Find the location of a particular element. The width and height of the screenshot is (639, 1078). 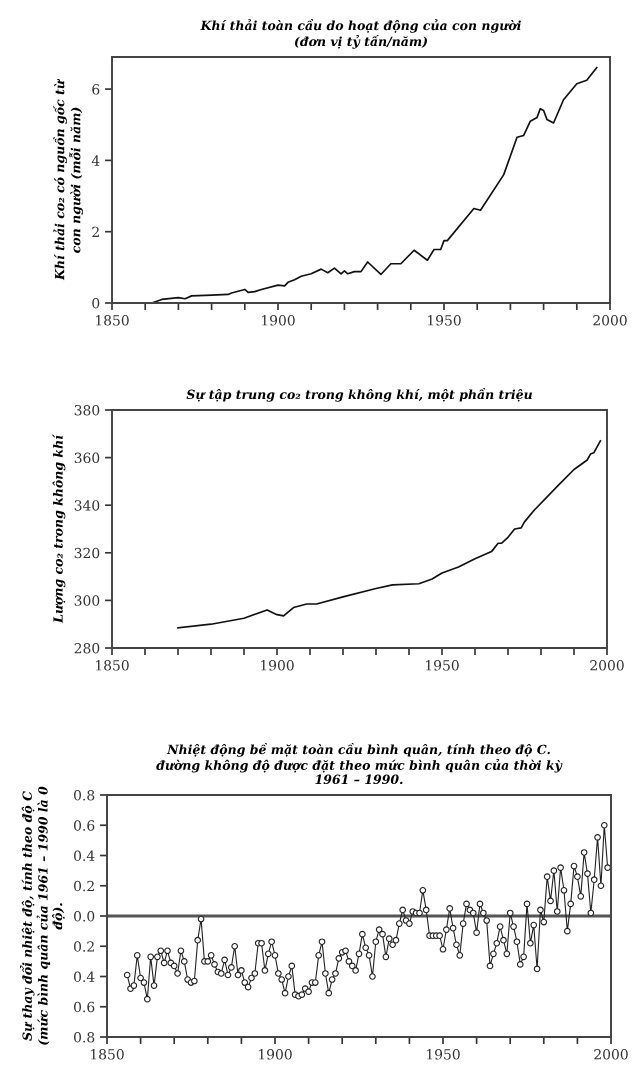

y-tick-label: 2 is located at coordinates (95, 231).